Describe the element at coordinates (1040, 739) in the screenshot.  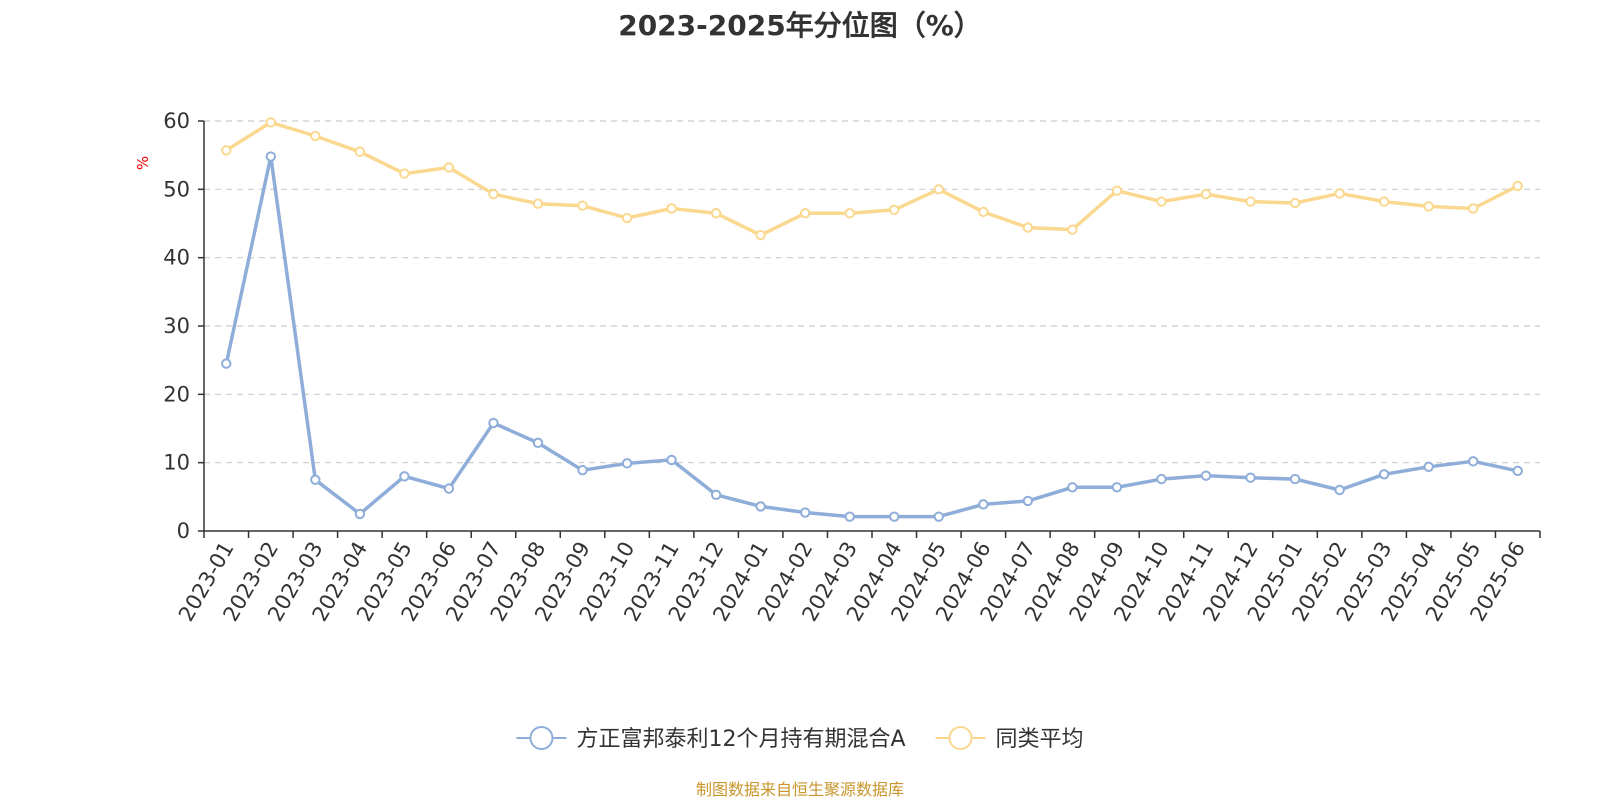
I see `legend-label: 同类平均` at that location.